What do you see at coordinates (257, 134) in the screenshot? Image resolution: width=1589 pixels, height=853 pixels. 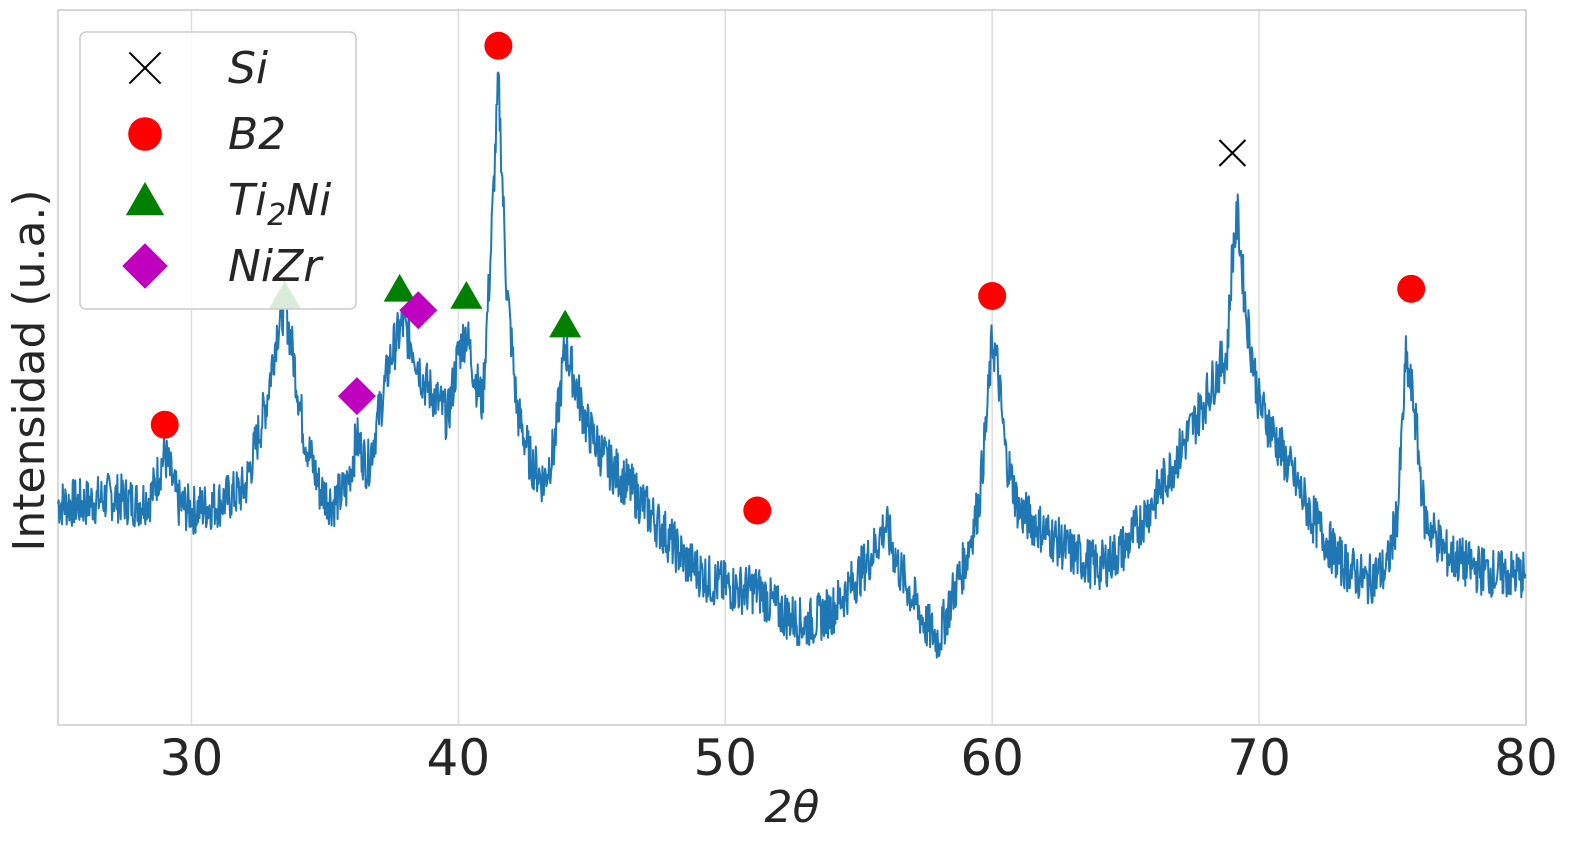 I see `legend-label: B2` at bounding box center [257, 134].